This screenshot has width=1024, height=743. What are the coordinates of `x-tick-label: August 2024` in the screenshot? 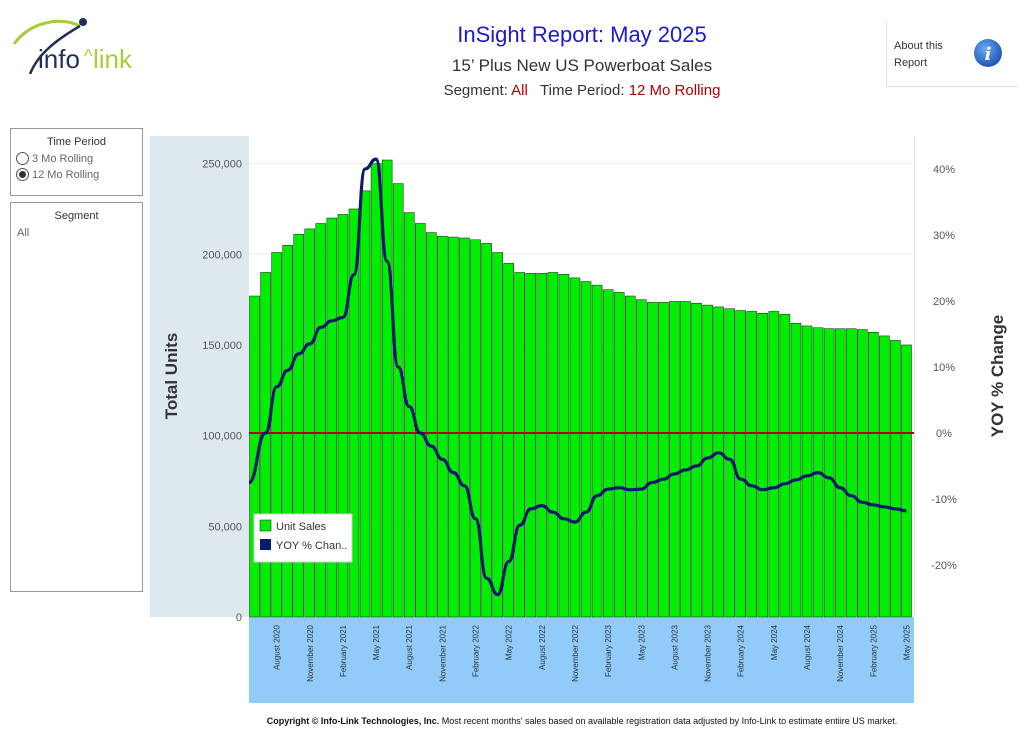 It's located at (807, 646).